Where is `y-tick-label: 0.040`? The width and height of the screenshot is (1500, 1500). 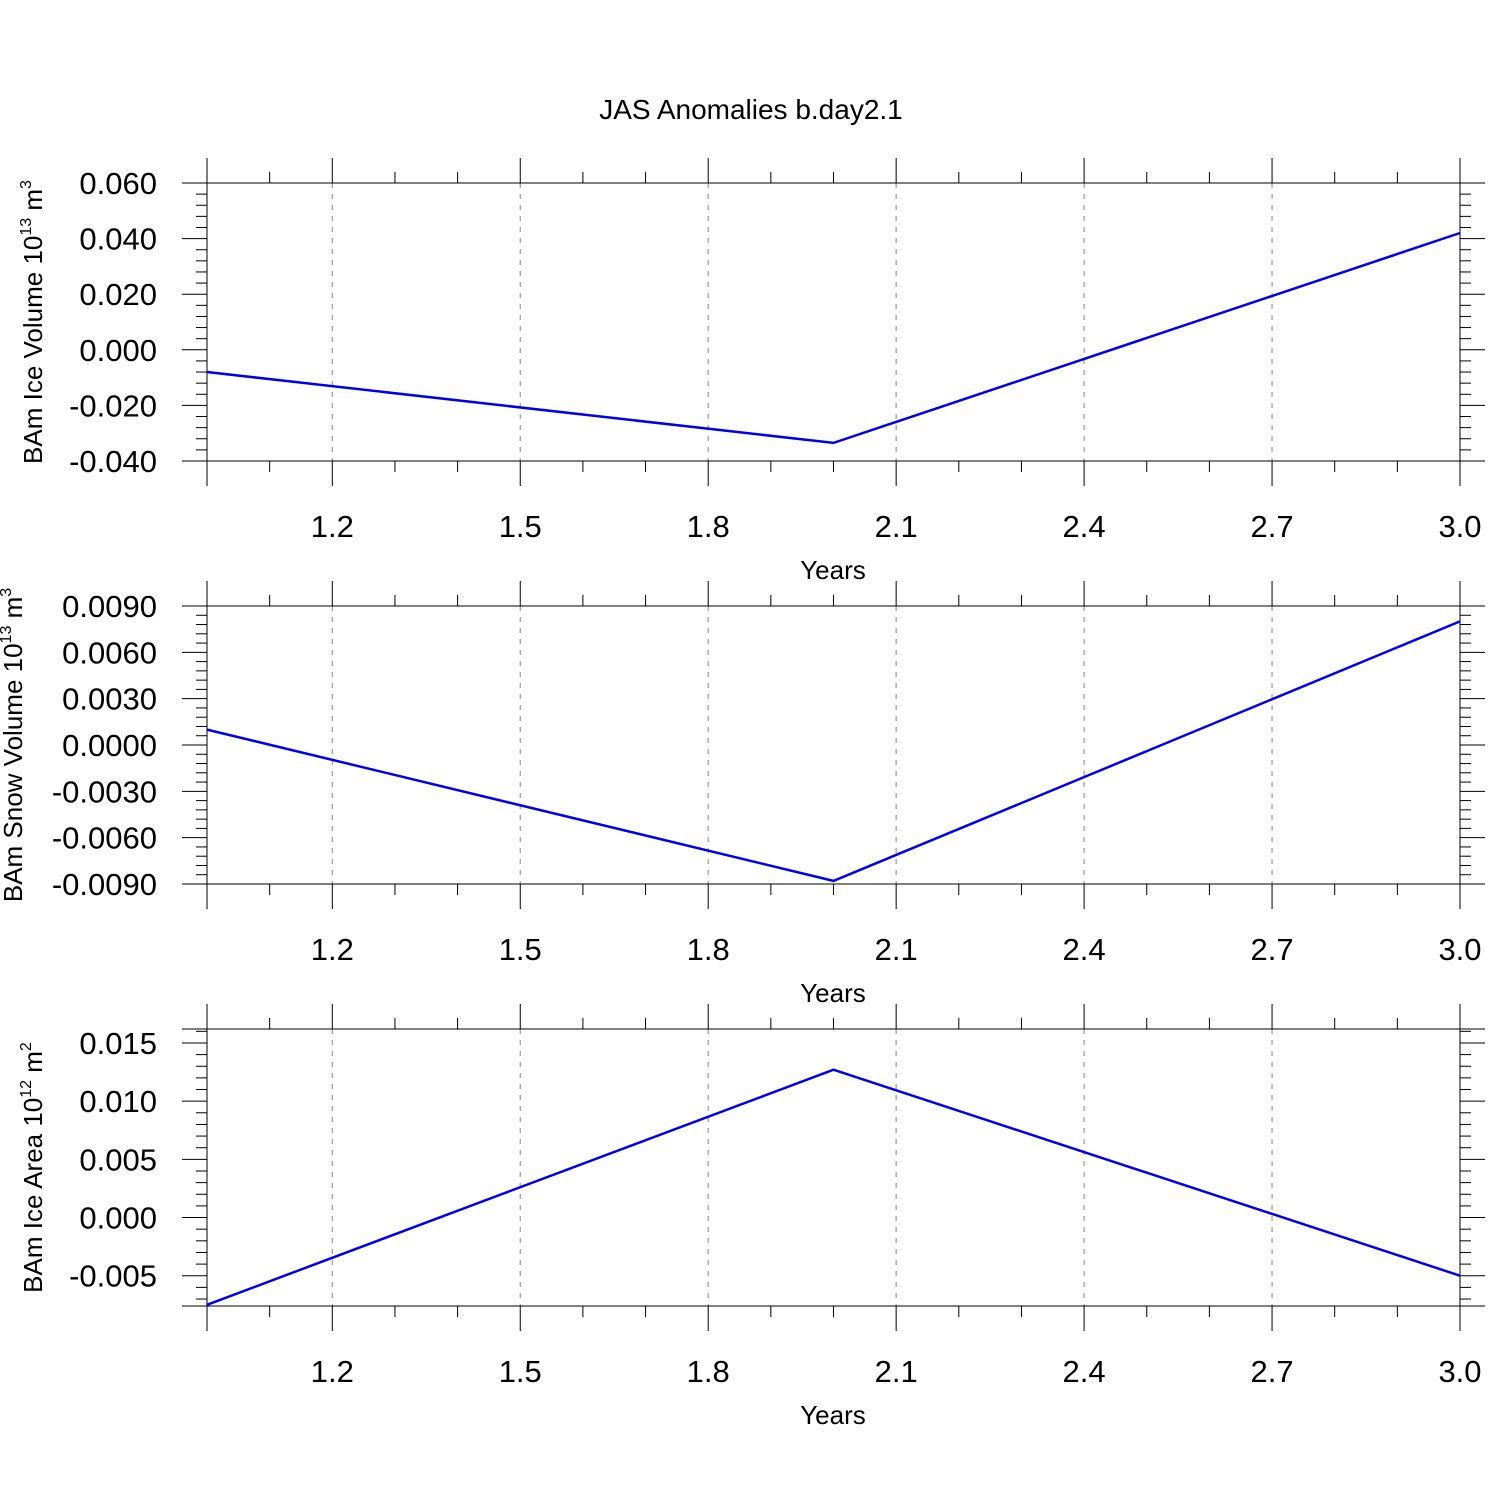 y-tick-label: 0.040 is located at coordinates (118, 239).